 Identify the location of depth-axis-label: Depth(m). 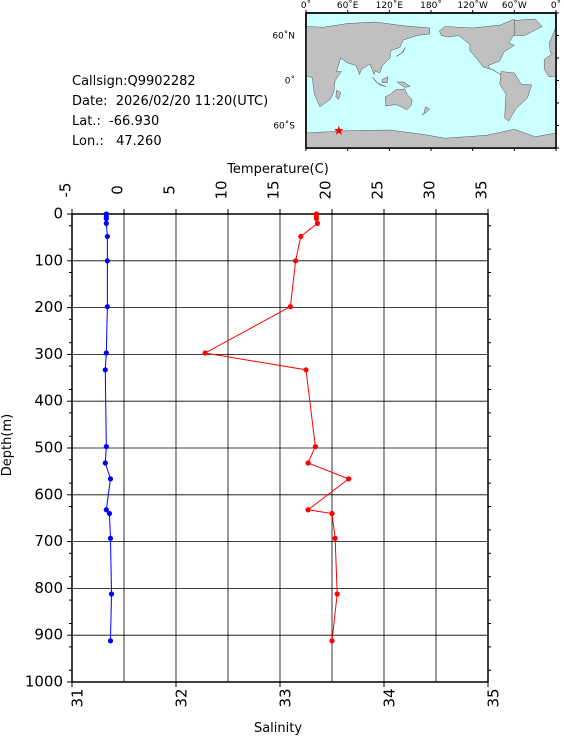
(7, 445).